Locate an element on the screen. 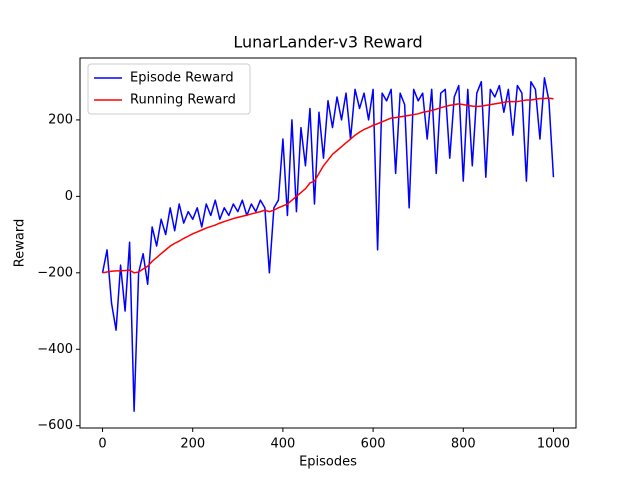 This screenshot has height=480, width=640. y-axis-label: Reward is located at coordinates (20, 243).